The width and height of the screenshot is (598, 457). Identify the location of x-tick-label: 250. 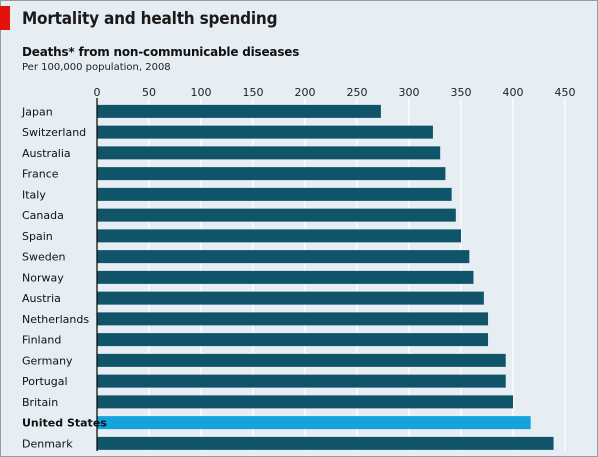
(357, 92).